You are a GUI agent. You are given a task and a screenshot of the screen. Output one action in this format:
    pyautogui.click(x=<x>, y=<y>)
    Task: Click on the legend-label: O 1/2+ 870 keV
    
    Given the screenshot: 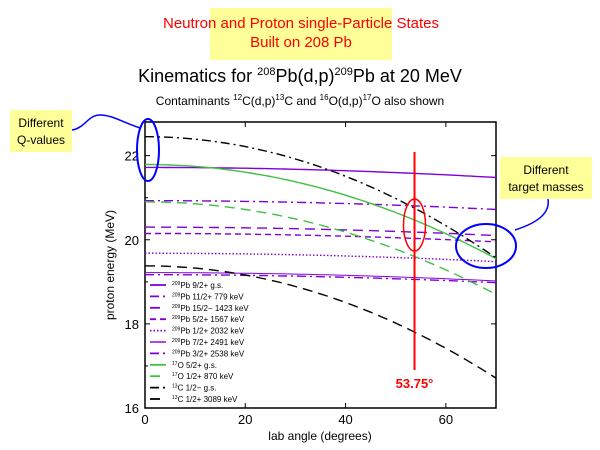 What is the action you would take?
    pyautogui.click(x=206, y=376)
    